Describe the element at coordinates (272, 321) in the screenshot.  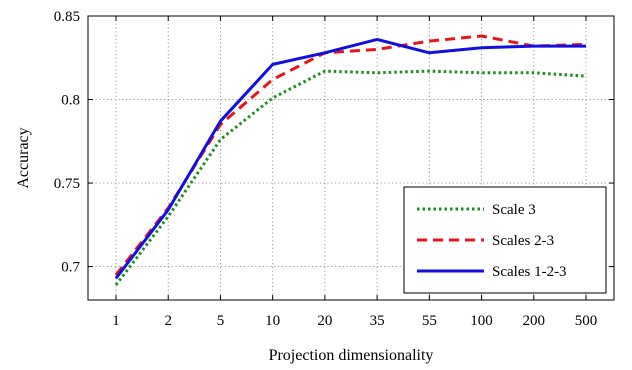
I see `x-tick-label: 10` at that location.